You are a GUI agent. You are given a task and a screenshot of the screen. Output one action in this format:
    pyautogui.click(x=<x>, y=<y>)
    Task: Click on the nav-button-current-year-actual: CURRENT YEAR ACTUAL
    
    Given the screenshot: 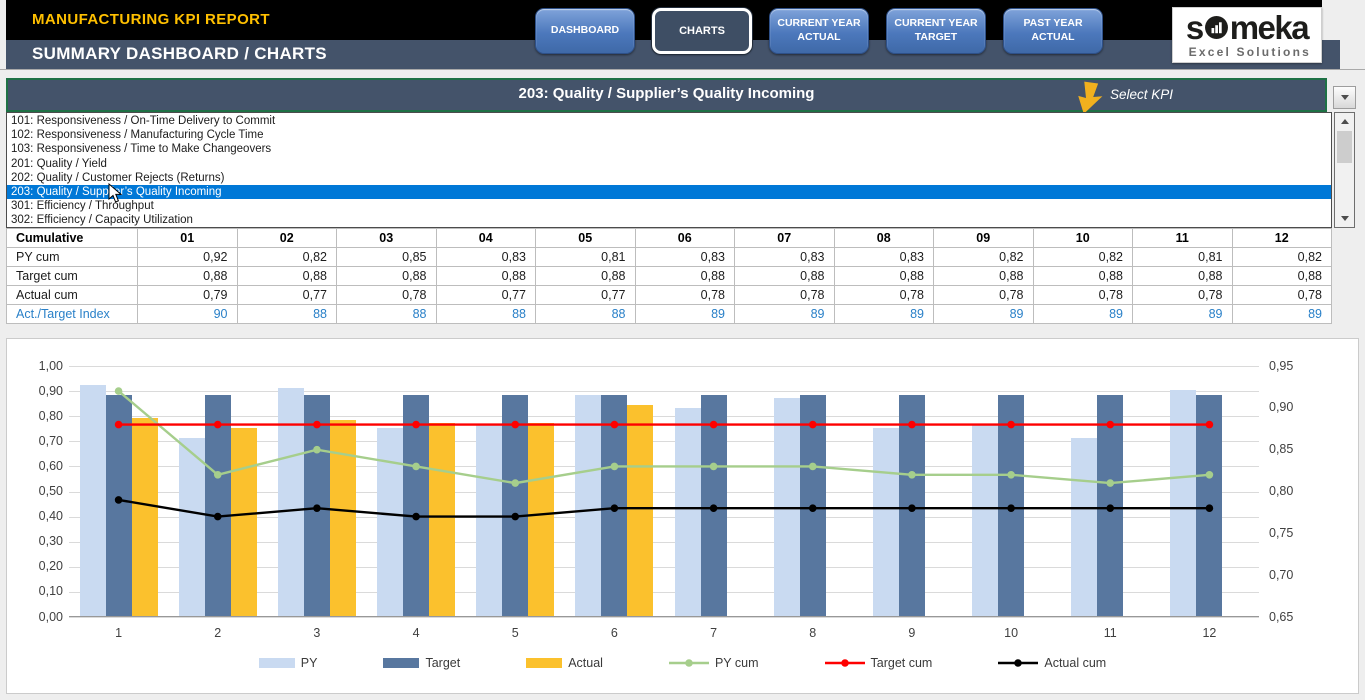 What is the action you would take?
    pyautogui.click(x=819, y=31)
    